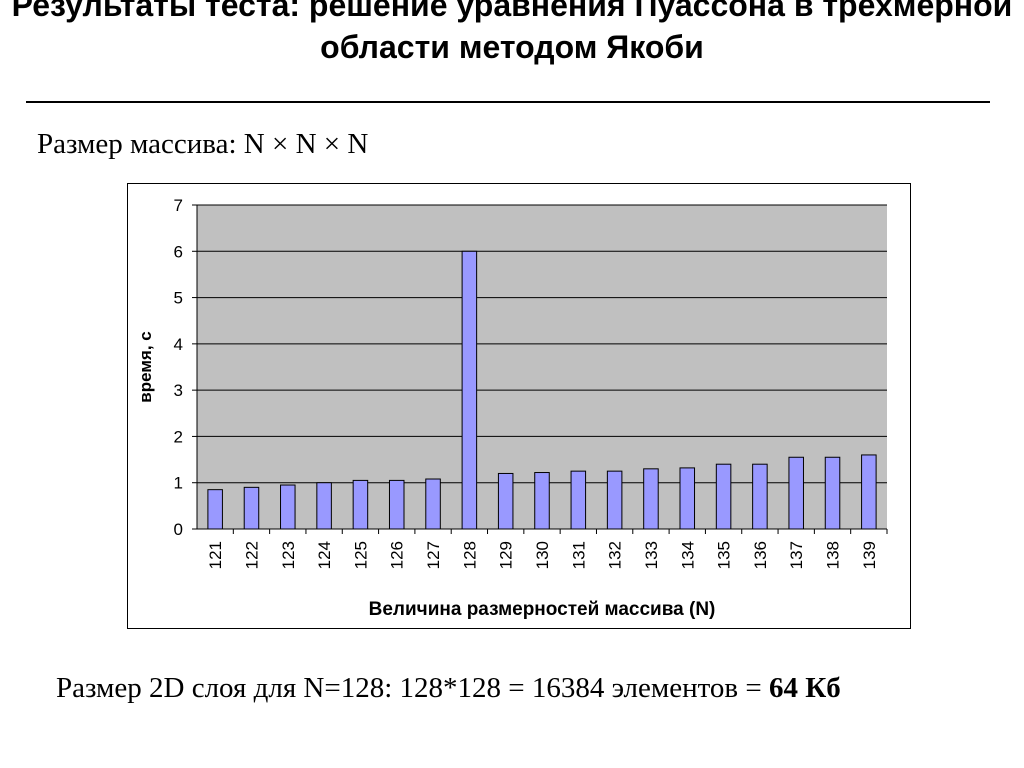 This screenshot has width=1024, height=768. Describe the element at coordinates (178, 529) in the screenshot. I see `y-tick-label: 0` at that location.